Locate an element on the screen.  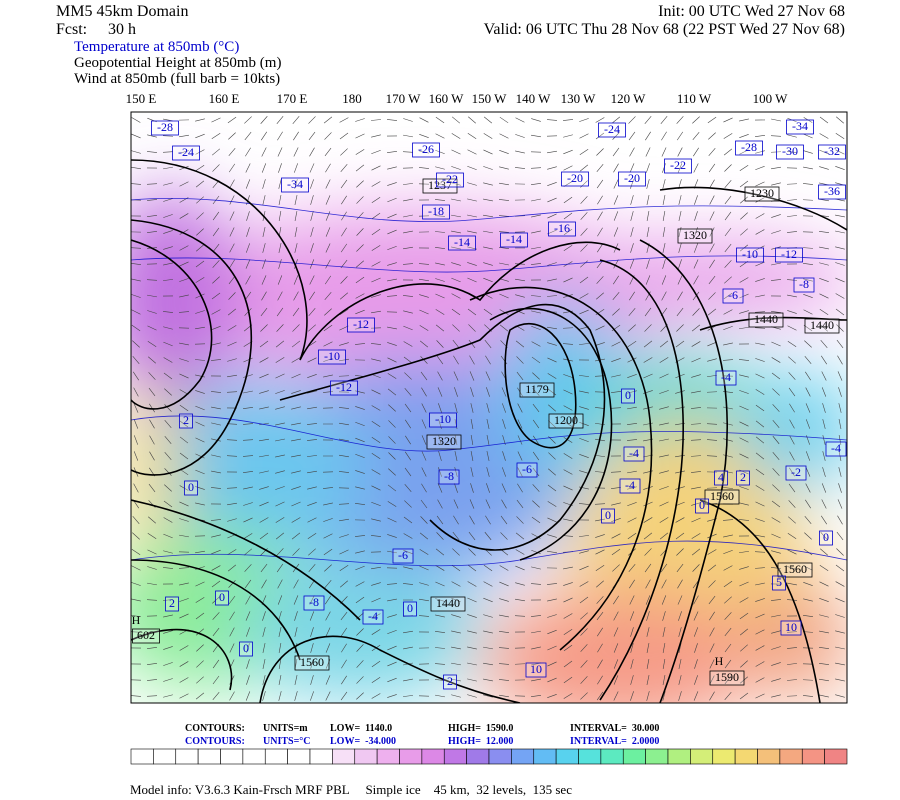
temperature-label: -8 is located at coordinates (449, 476).